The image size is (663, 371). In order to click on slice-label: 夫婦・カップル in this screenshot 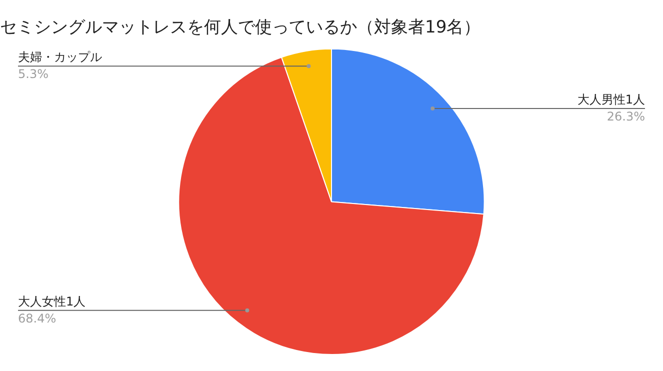, I will do `click(60, 57)`.